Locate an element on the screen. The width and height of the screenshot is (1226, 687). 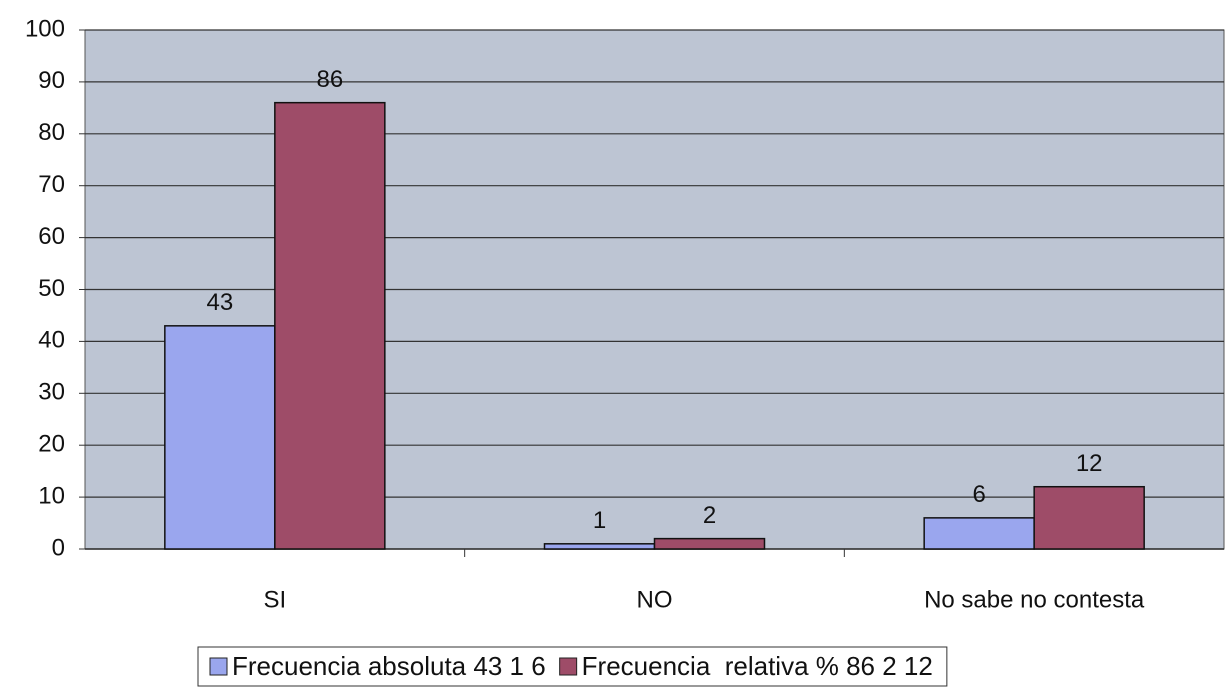
legend-label: Frecuencia relativa % 86 2 12 is located at coordinates (757, 666).